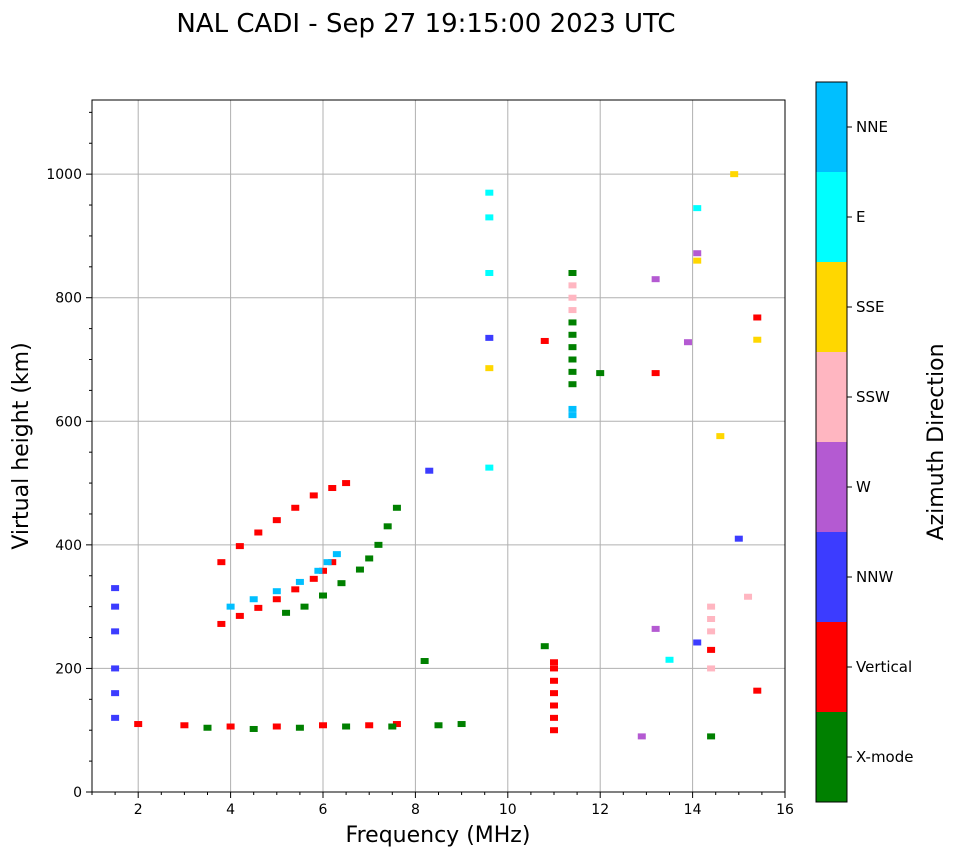  What do you see at coordinates (64, 175) in the screenshot?
I see `y-tick-label: 1000` at bounding box center [64, 175].